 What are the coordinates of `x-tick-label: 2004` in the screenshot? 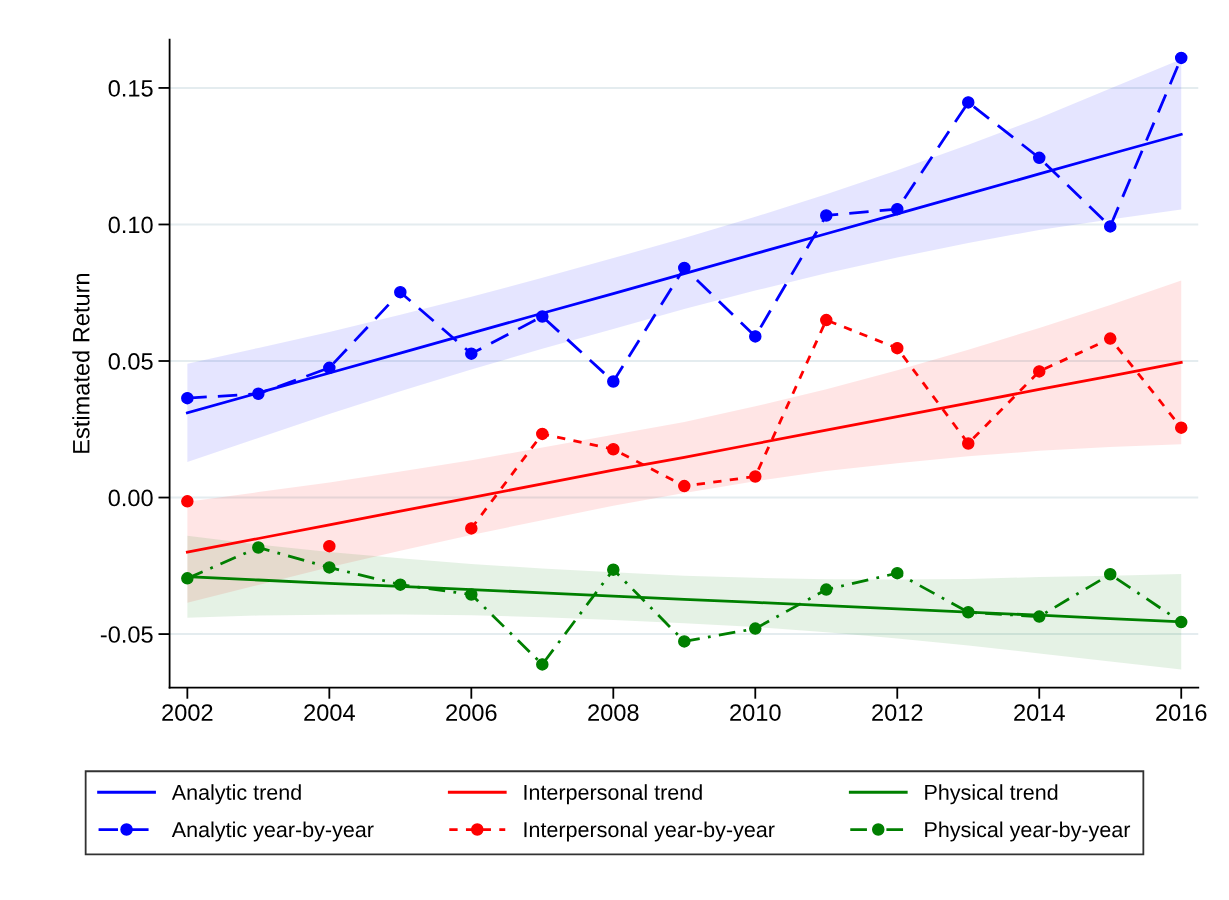 It's located at (329, 712).